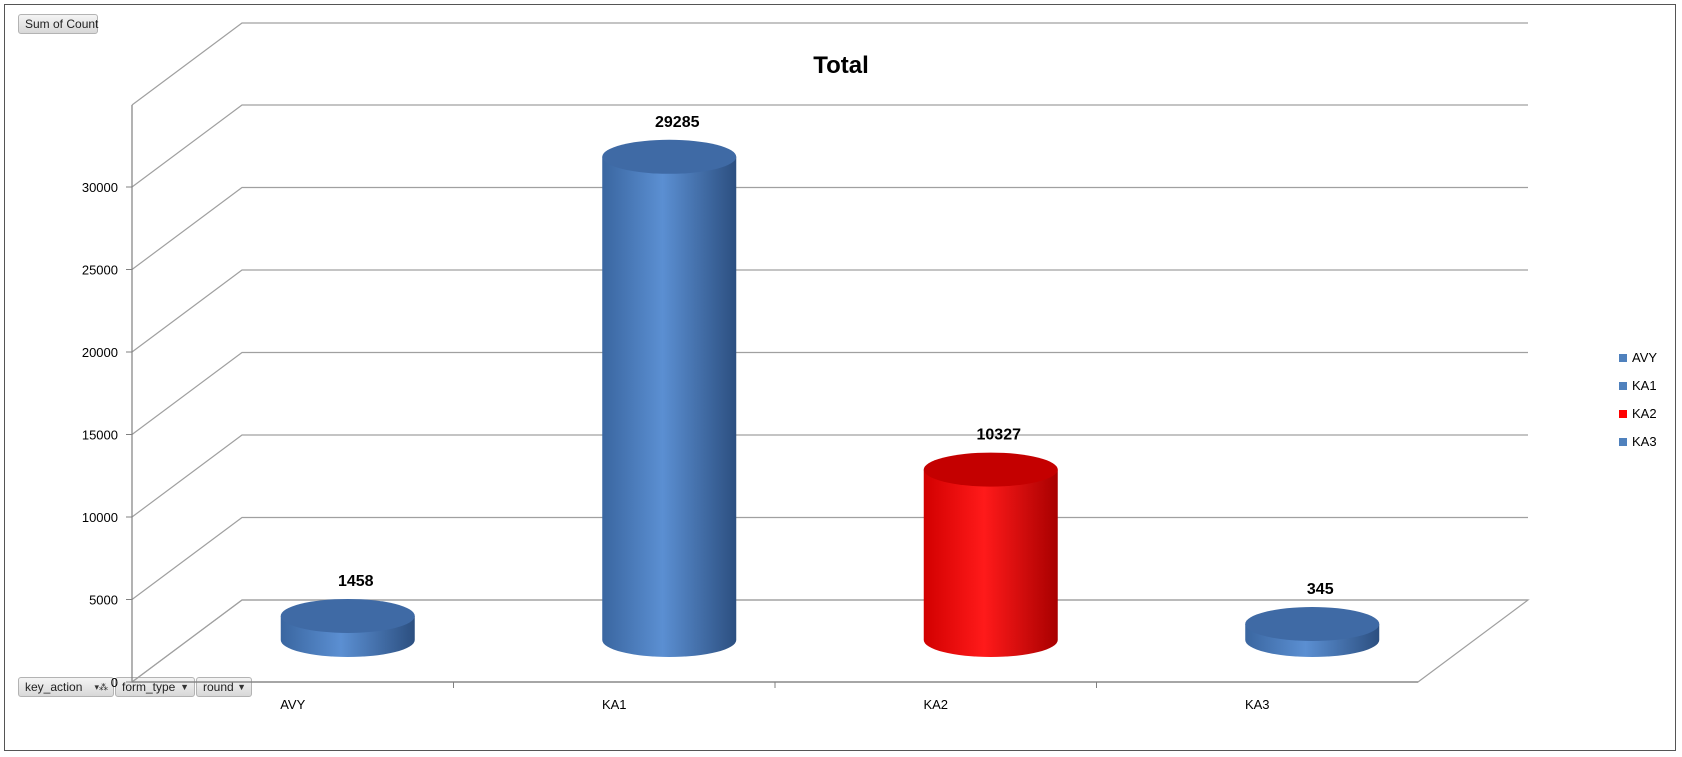 Image resolution: width=1682 pixels, height=757 pixels. Describe the element at coordinates (100, 435) in the screenshot. I see `y-tick-label: 15000` at that location.